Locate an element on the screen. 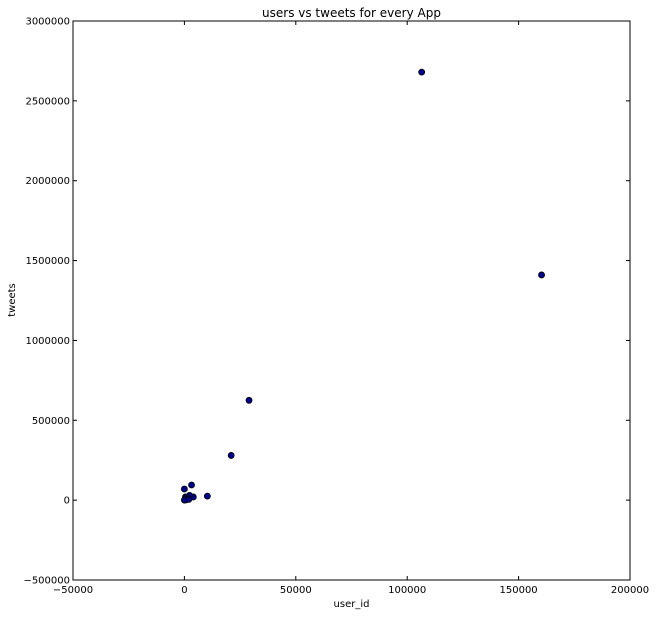 The image size is (657, 617). chart-title: users vs tweets for every App is located at coordinates (351, 13).